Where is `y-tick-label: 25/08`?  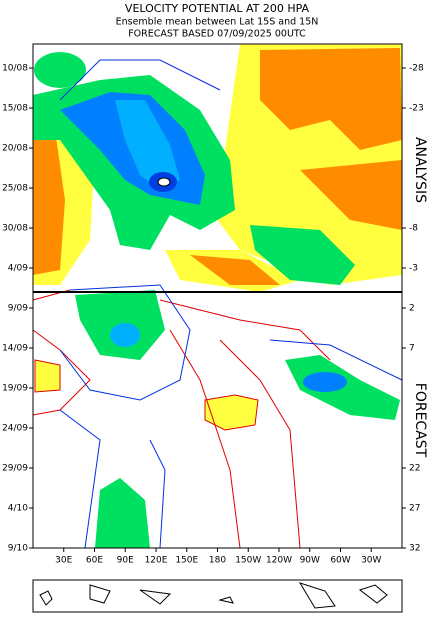
y-tick-label: 25/08 is located at coordinates (15, 189).